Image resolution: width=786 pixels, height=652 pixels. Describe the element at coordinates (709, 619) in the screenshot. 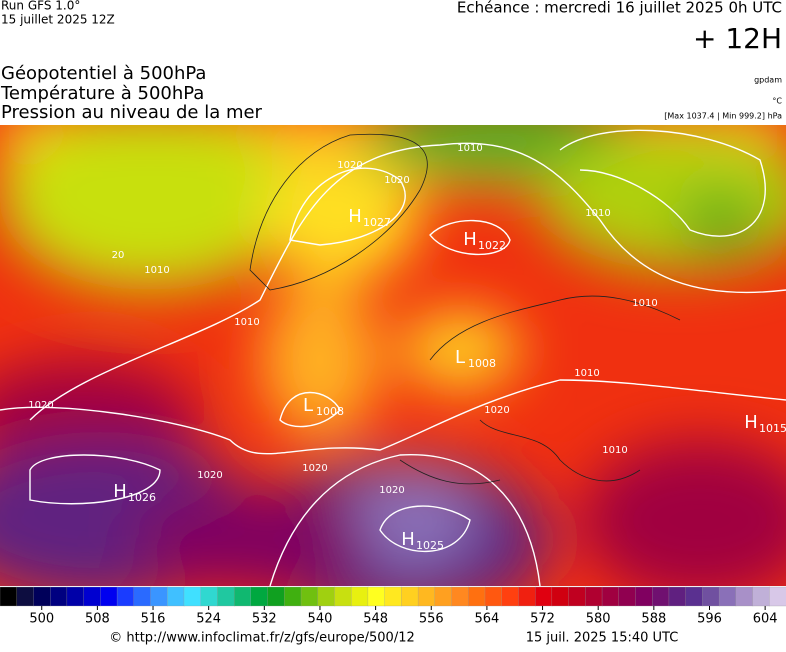

I see `colorbar-label: 596` at that location.